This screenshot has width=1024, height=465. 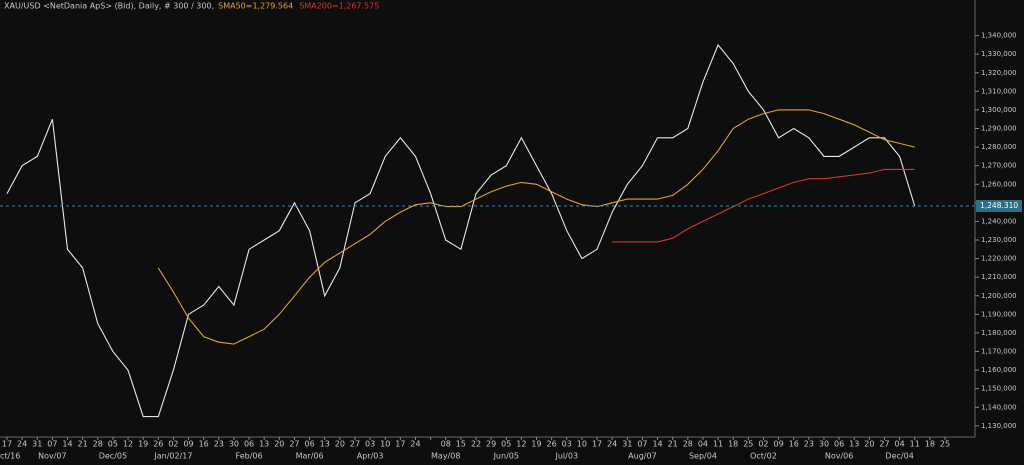 I want to click on period-label: Nov/07, so click(x=52, y=456).